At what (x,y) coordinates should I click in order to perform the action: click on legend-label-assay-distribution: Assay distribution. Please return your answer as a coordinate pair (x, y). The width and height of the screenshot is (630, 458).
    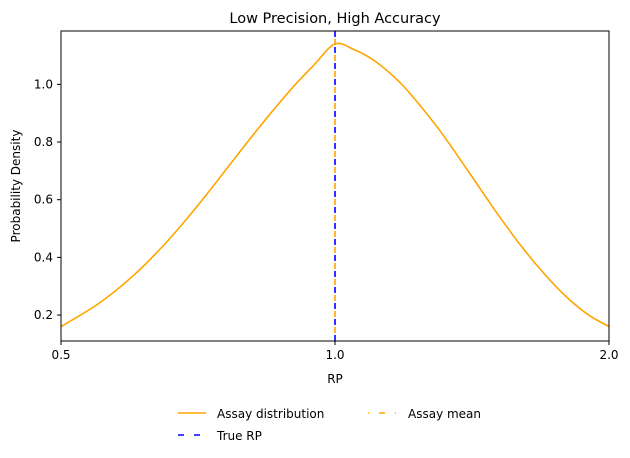
    Looking at the image, I should click on (270, 414).